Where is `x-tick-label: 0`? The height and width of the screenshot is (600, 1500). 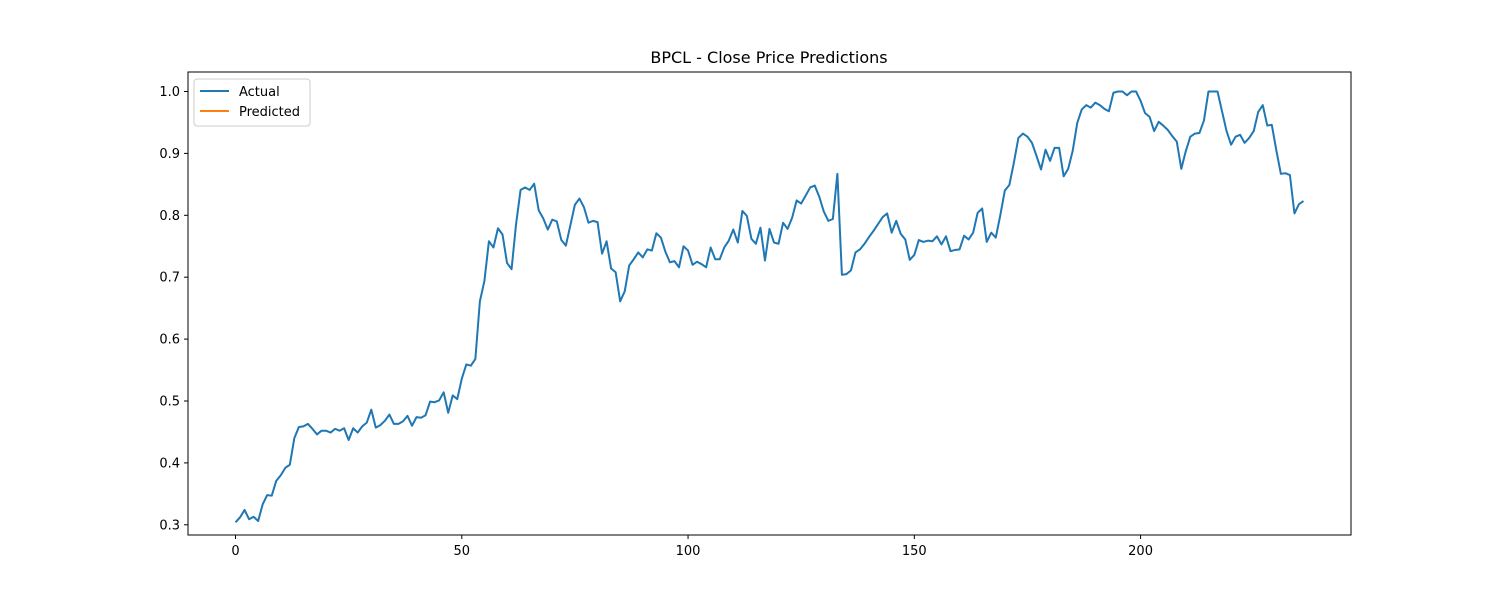 x-tick-label: 0 is located at coordinates (235, 551).